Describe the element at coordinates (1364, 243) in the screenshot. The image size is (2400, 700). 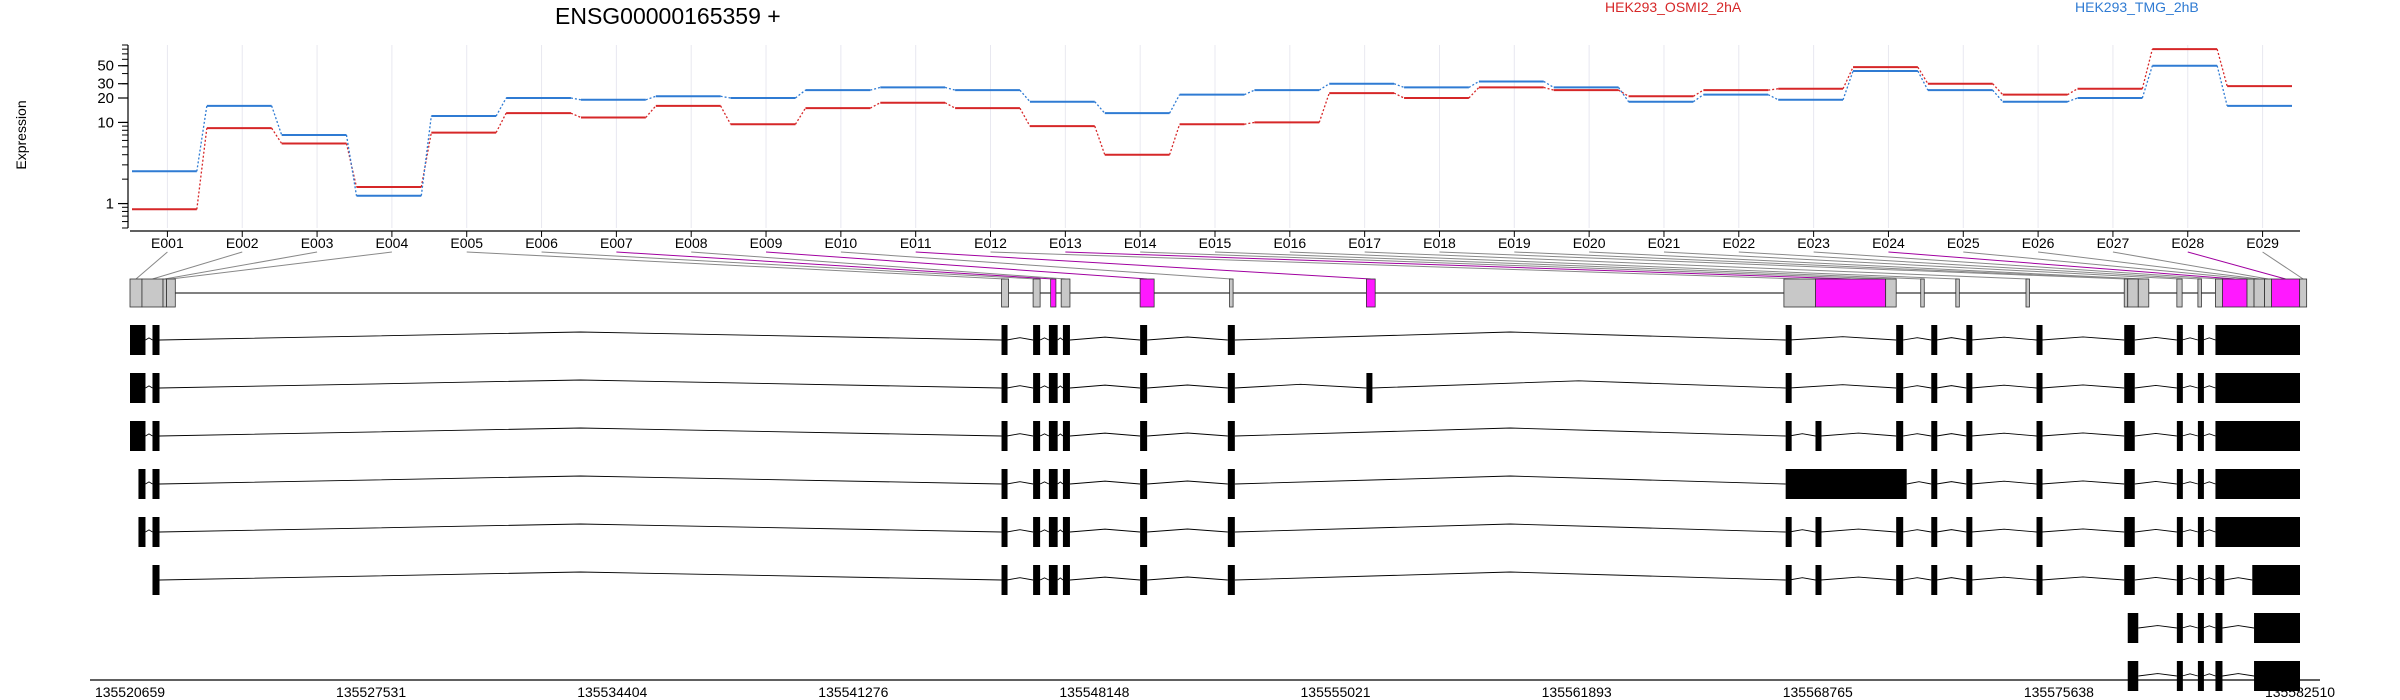
I see `exon-tick-label: E017` at that location.